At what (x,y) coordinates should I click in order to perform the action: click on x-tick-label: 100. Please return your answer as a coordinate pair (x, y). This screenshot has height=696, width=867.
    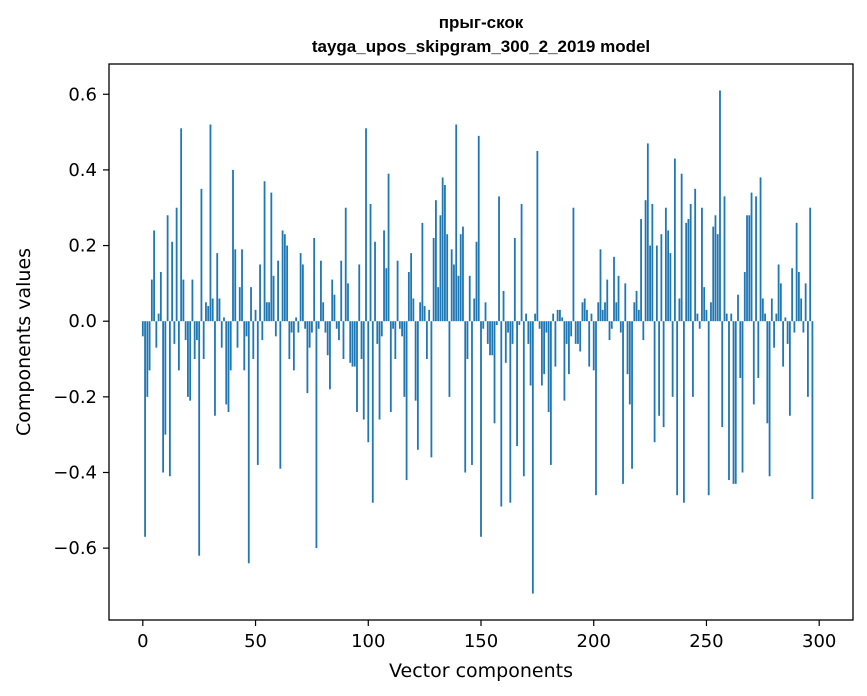
    Looking at the image, I should click on (368, 641).